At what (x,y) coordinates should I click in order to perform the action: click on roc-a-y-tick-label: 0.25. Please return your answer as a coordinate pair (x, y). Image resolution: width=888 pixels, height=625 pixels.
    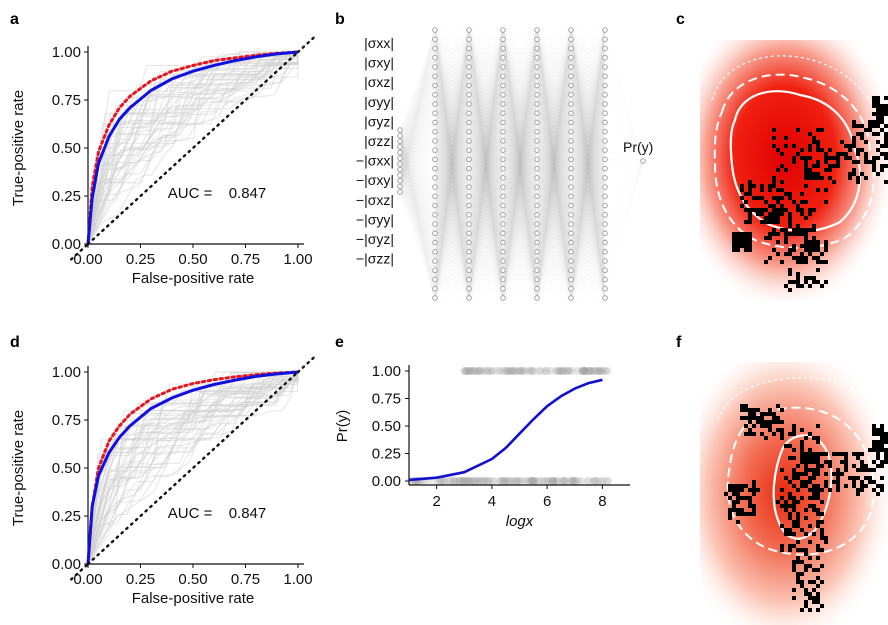
    Looking at the image, I should click on (66, 196).